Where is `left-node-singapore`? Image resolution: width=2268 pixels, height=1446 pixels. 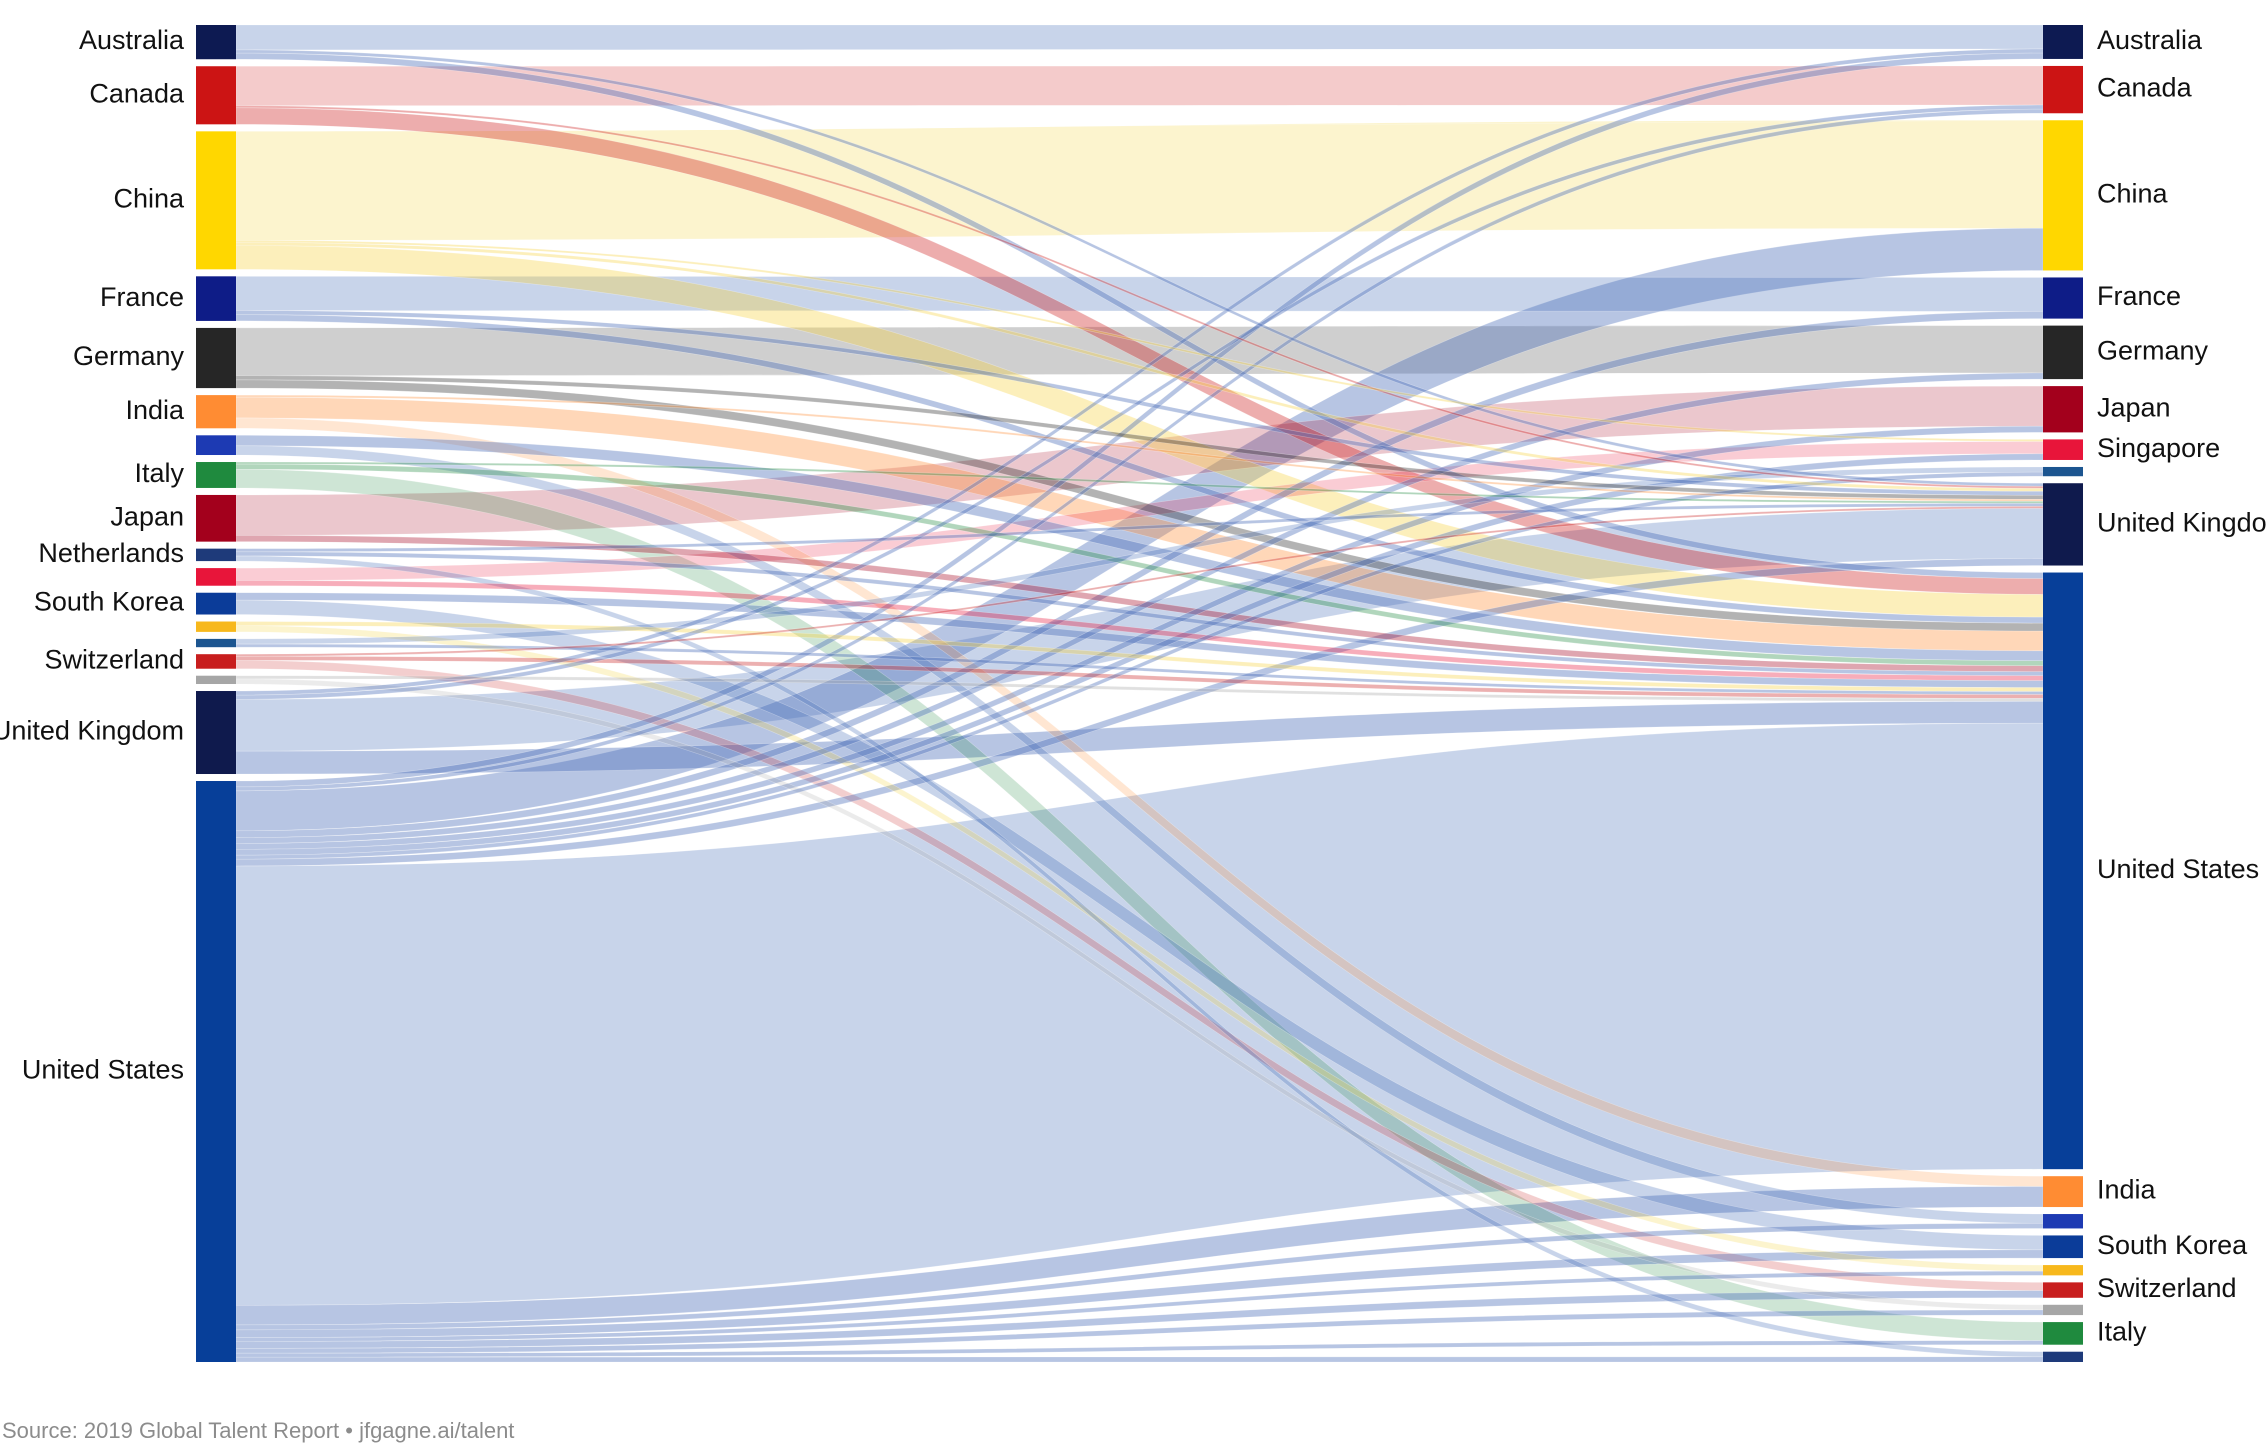
left-node-singapore is located at coordinates (216, 577).